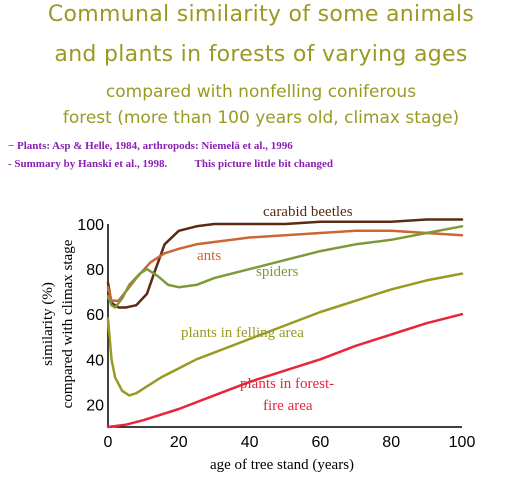  I want to click on label-plants-felling: plants in felling area, so click(242, 333).